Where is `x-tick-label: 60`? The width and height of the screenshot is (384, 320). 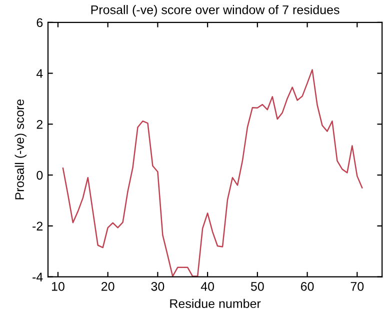 x-tick-label: 60 is located at coordinates (307, 286).